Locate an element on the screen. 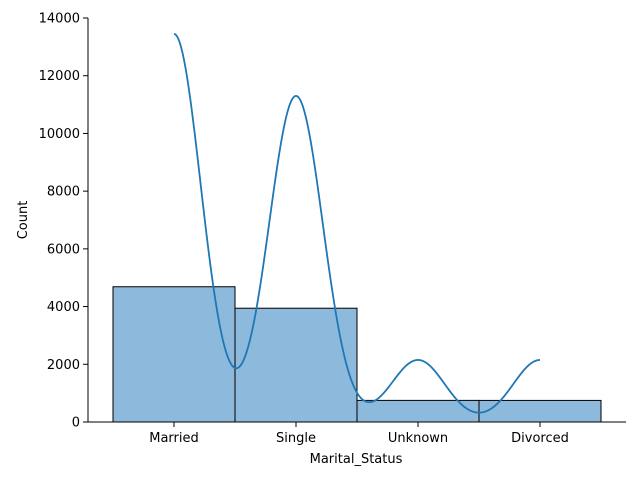 The image size is (640, 484). y-tick-label: 10000 is located at coordinates (59, 134).